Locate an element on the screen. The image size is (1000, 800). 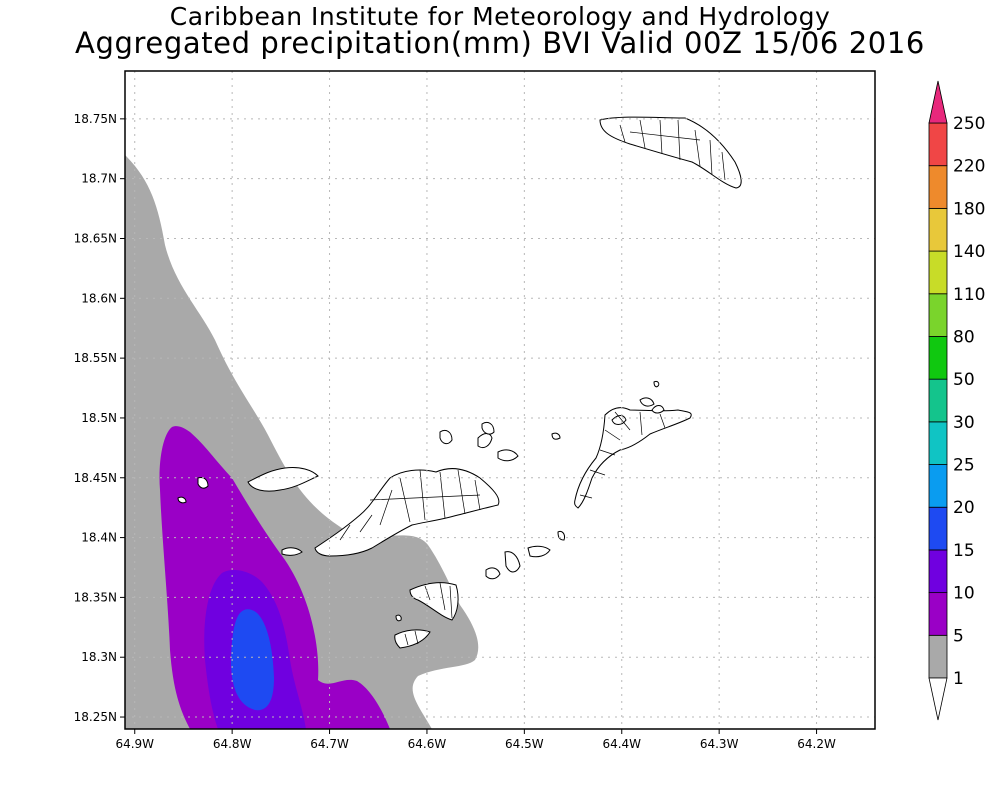
small-islet-peter-w is located at coordinates (398, 618).